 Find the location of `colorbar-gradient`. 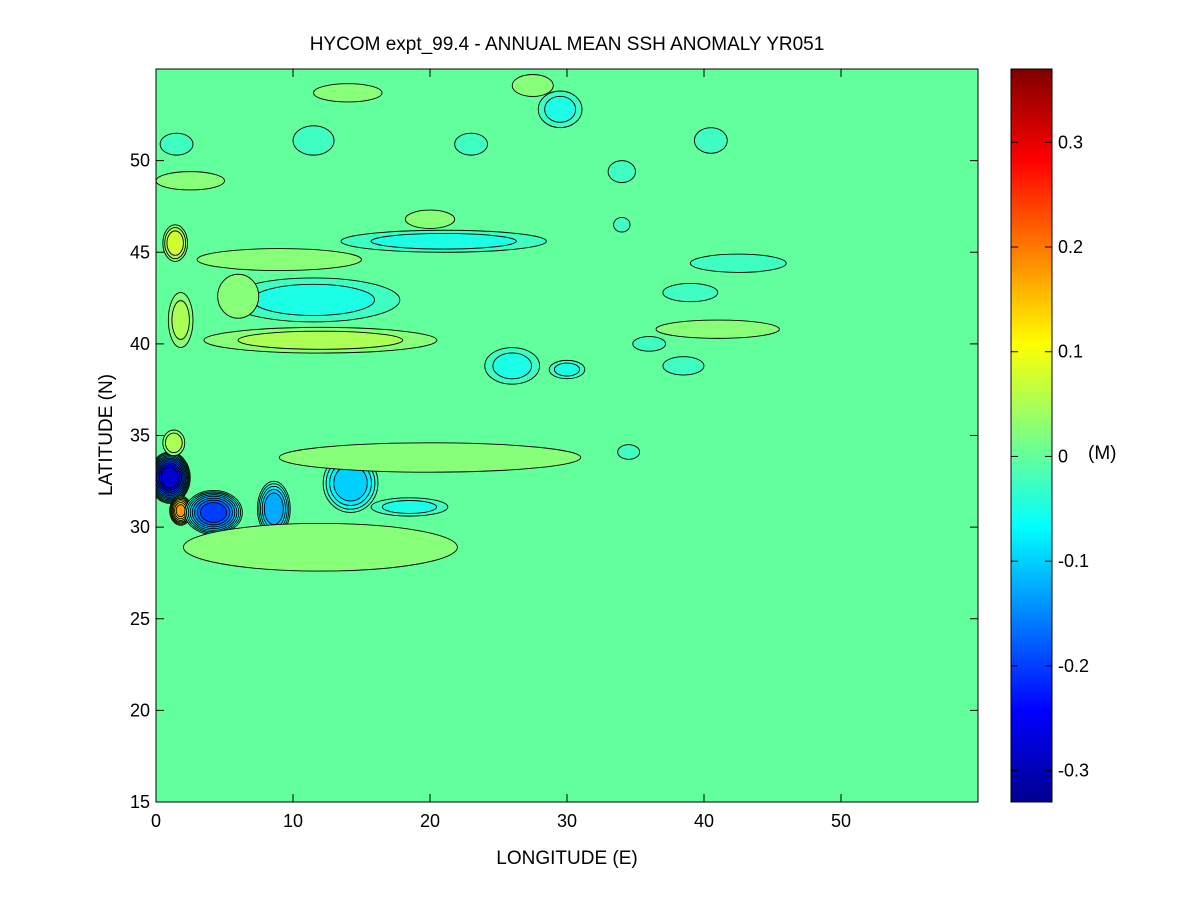

colorbar-gradient is located at coordinates (1031, 435).